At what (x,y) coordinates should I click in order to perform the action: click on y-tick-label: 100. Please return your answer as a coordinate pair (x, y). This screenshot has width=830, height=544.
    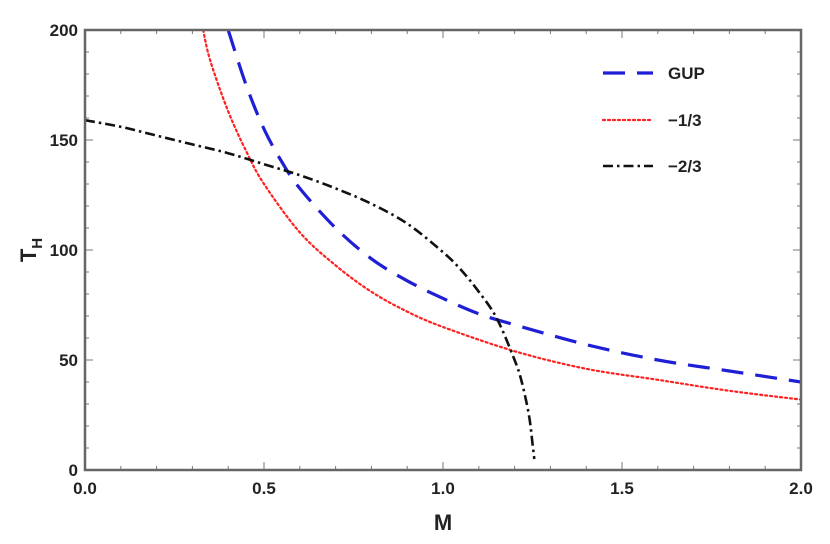
    Looking at the image, I should click on (64, 250).